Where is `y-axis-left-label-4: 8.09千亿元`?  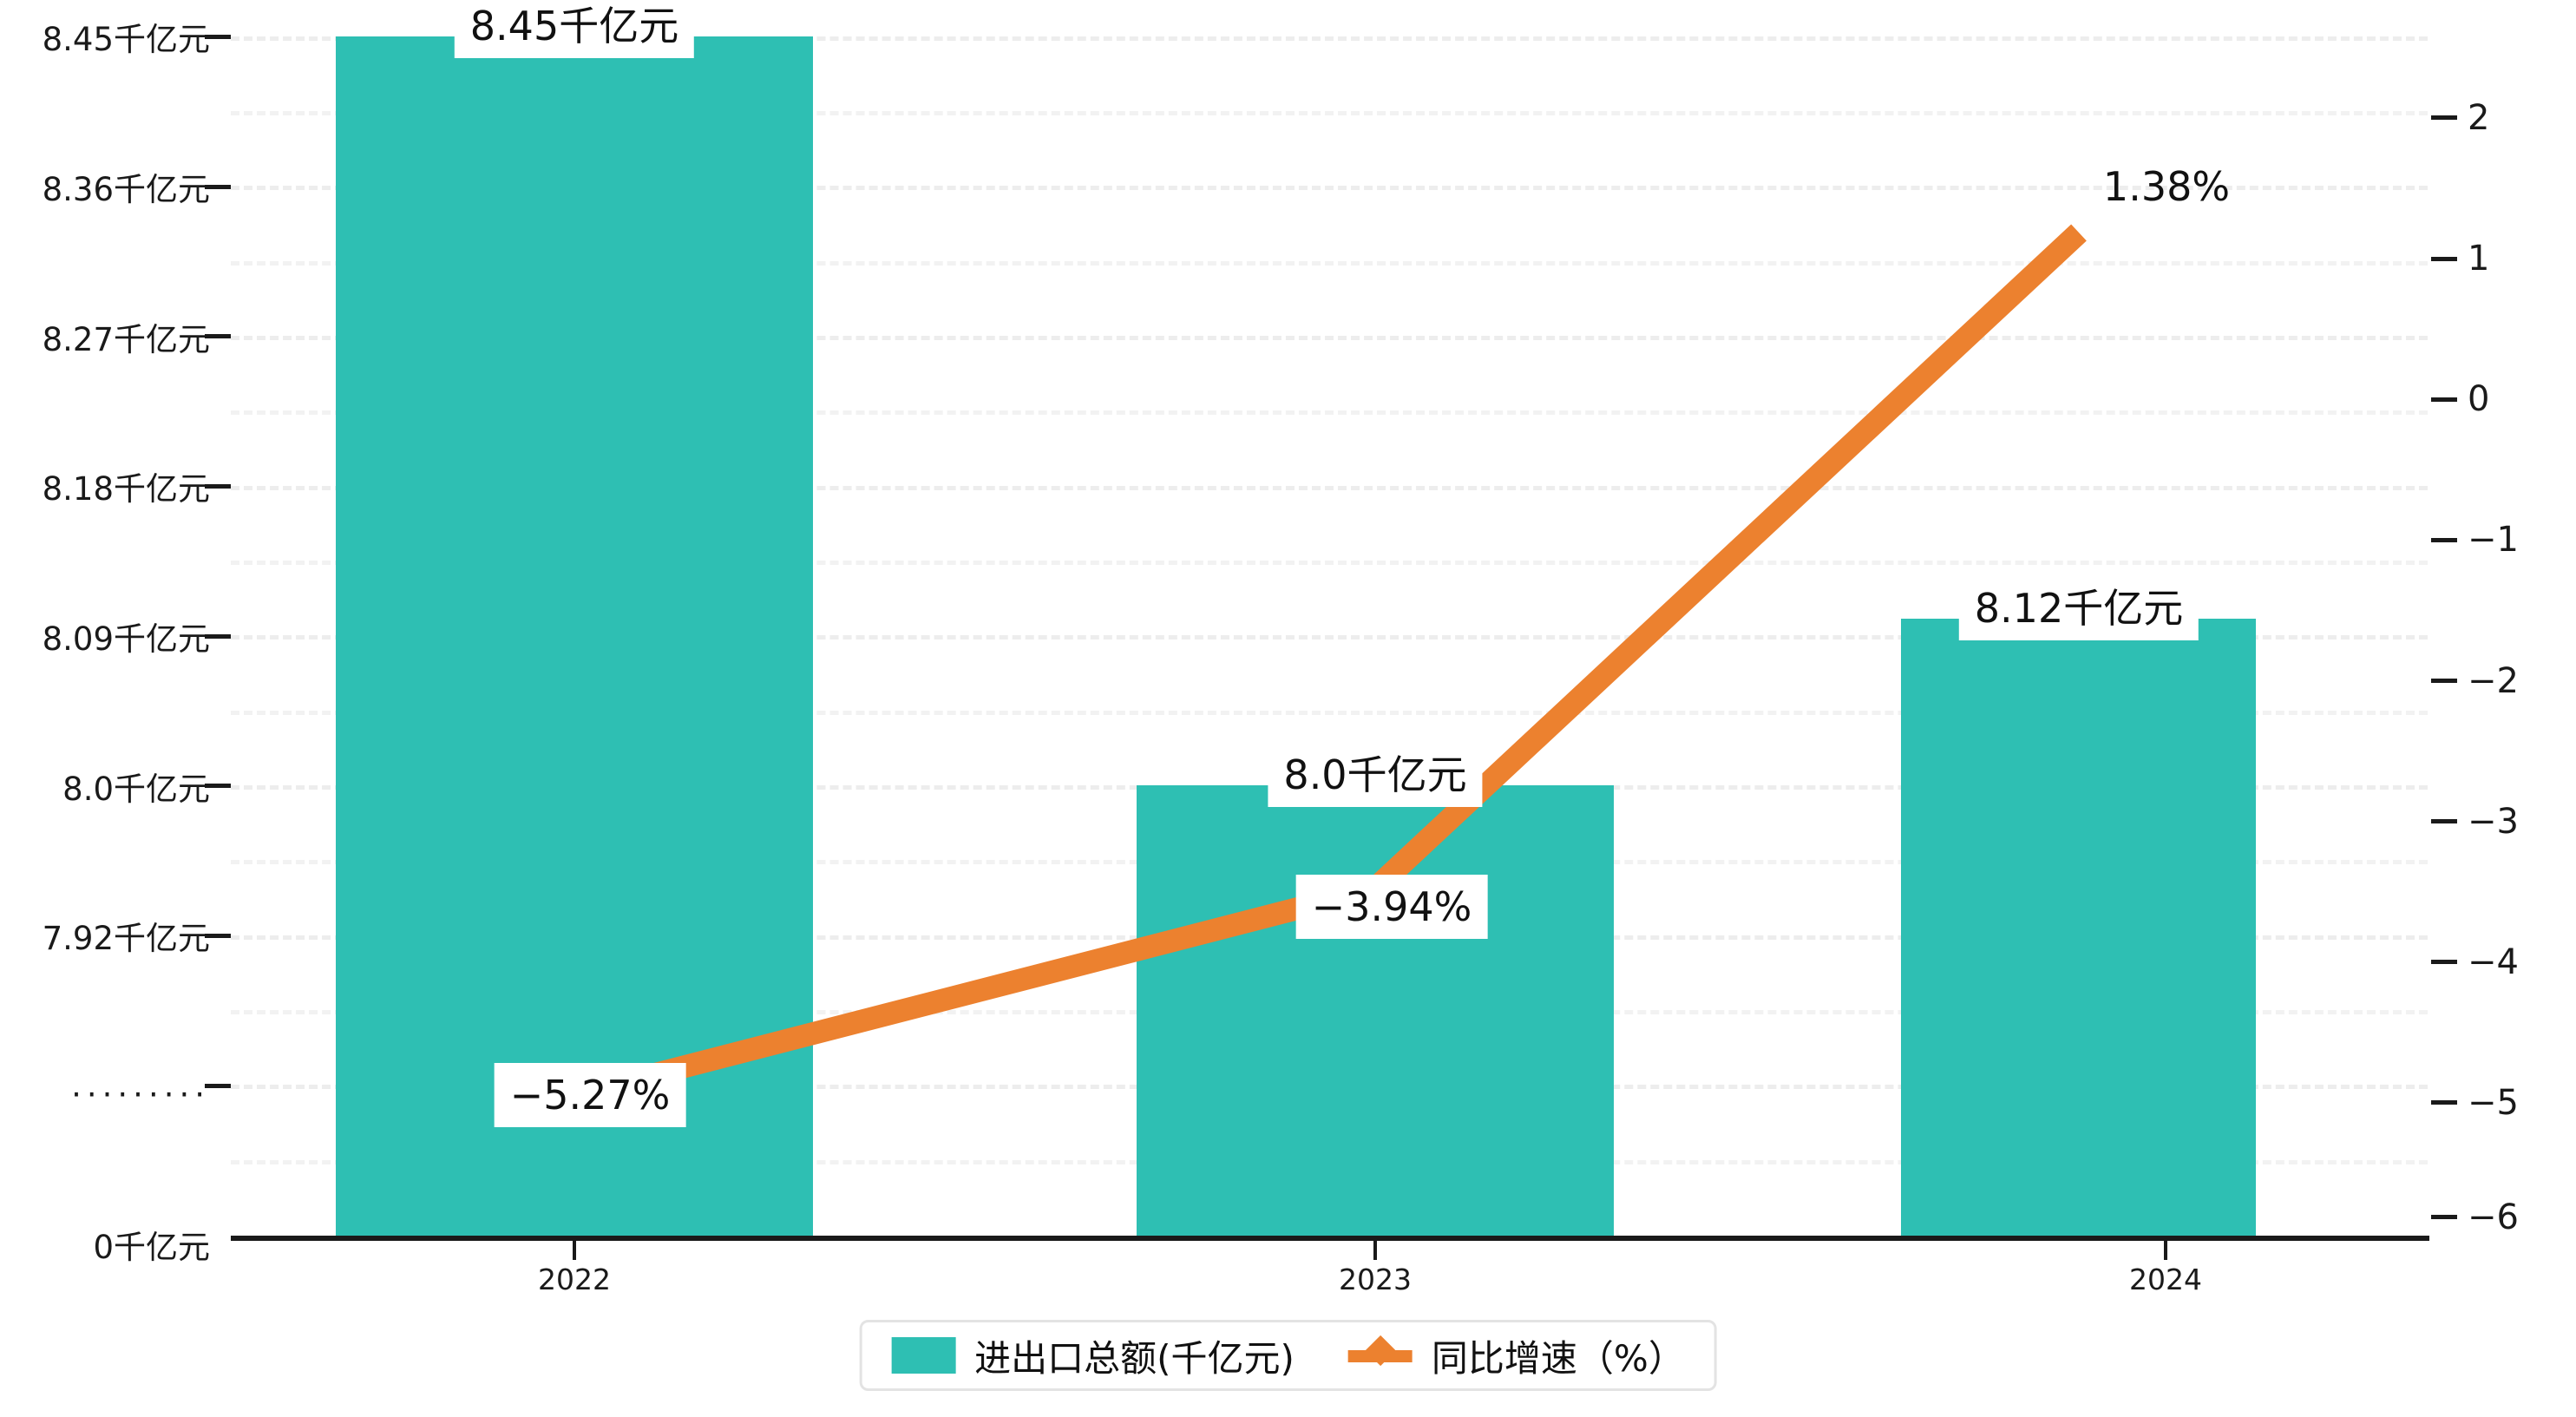 y-axis-left-label-4: 8.09千亿元 is located at coordinates (126, 639).